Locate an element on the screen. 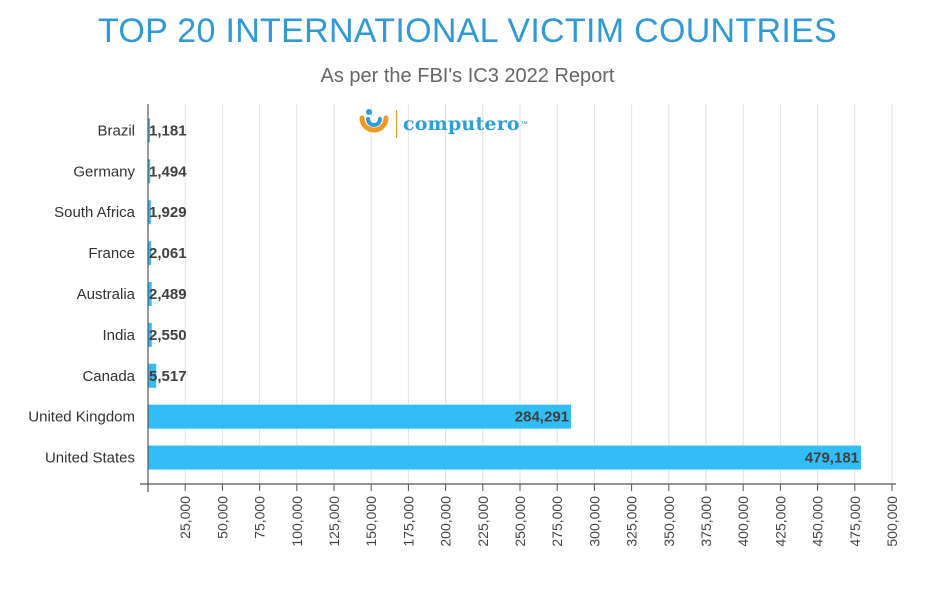 This screenshot has height=596, width=927. x-tick-label: 125,000 is located at coordinates (334, 521).